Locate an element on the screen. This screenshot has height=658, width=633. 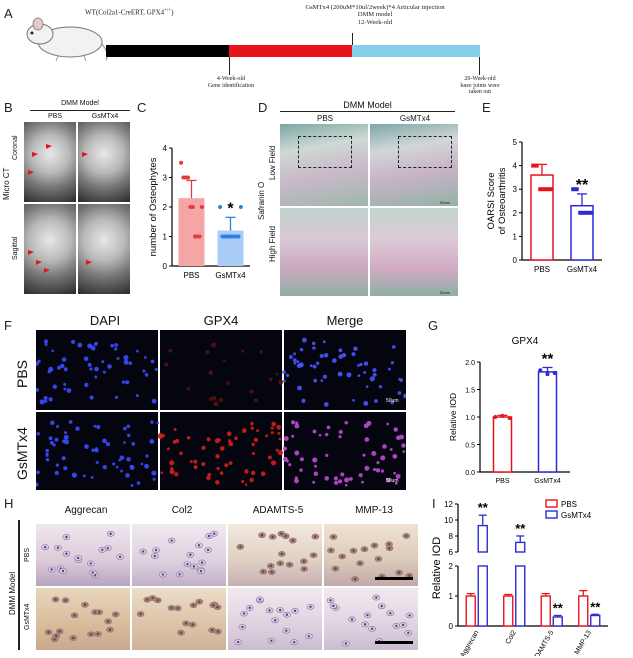
merge-gsmtx4 is located at coordinates (345, 451).